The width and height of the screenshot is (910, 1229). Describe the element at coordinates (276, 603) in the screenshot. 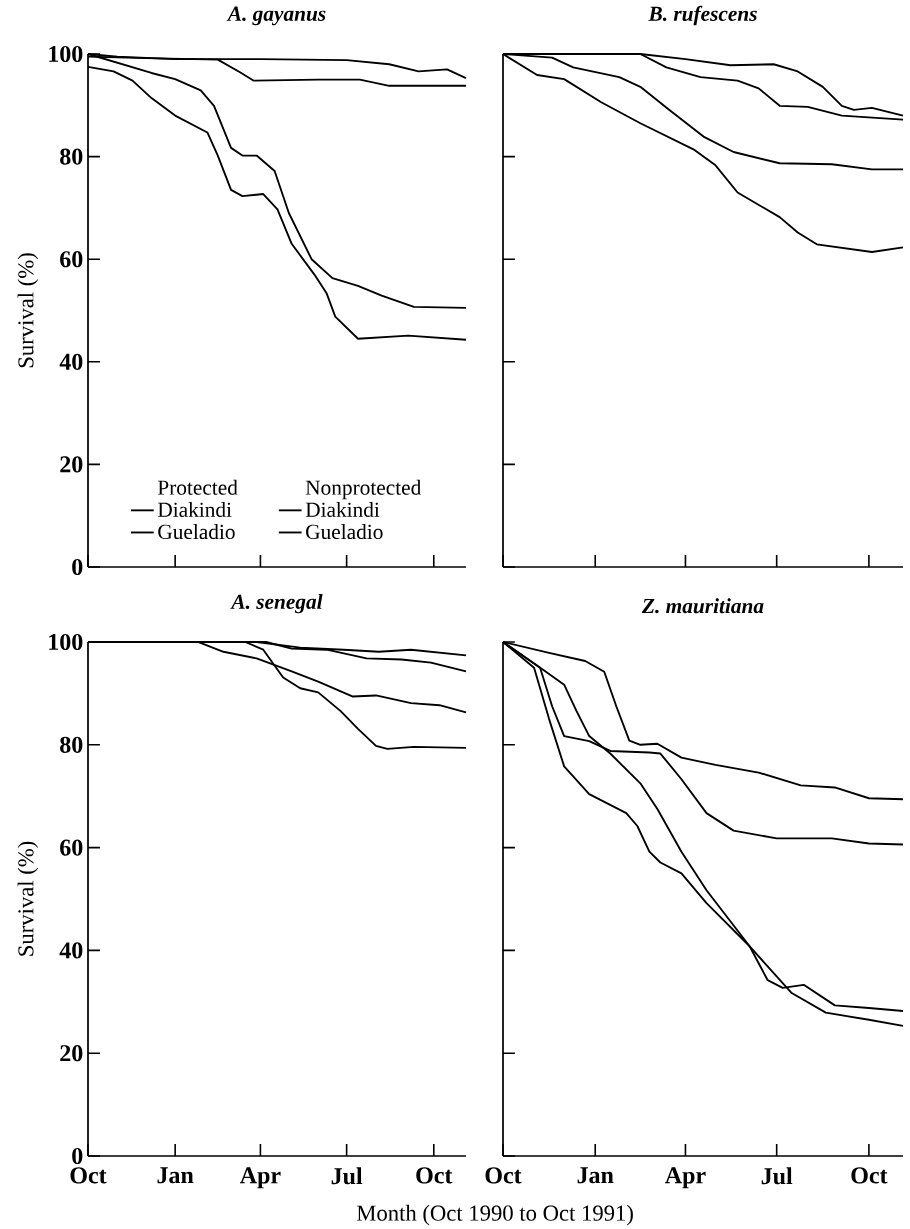

I see `chart-title: A. senegal` at that location.